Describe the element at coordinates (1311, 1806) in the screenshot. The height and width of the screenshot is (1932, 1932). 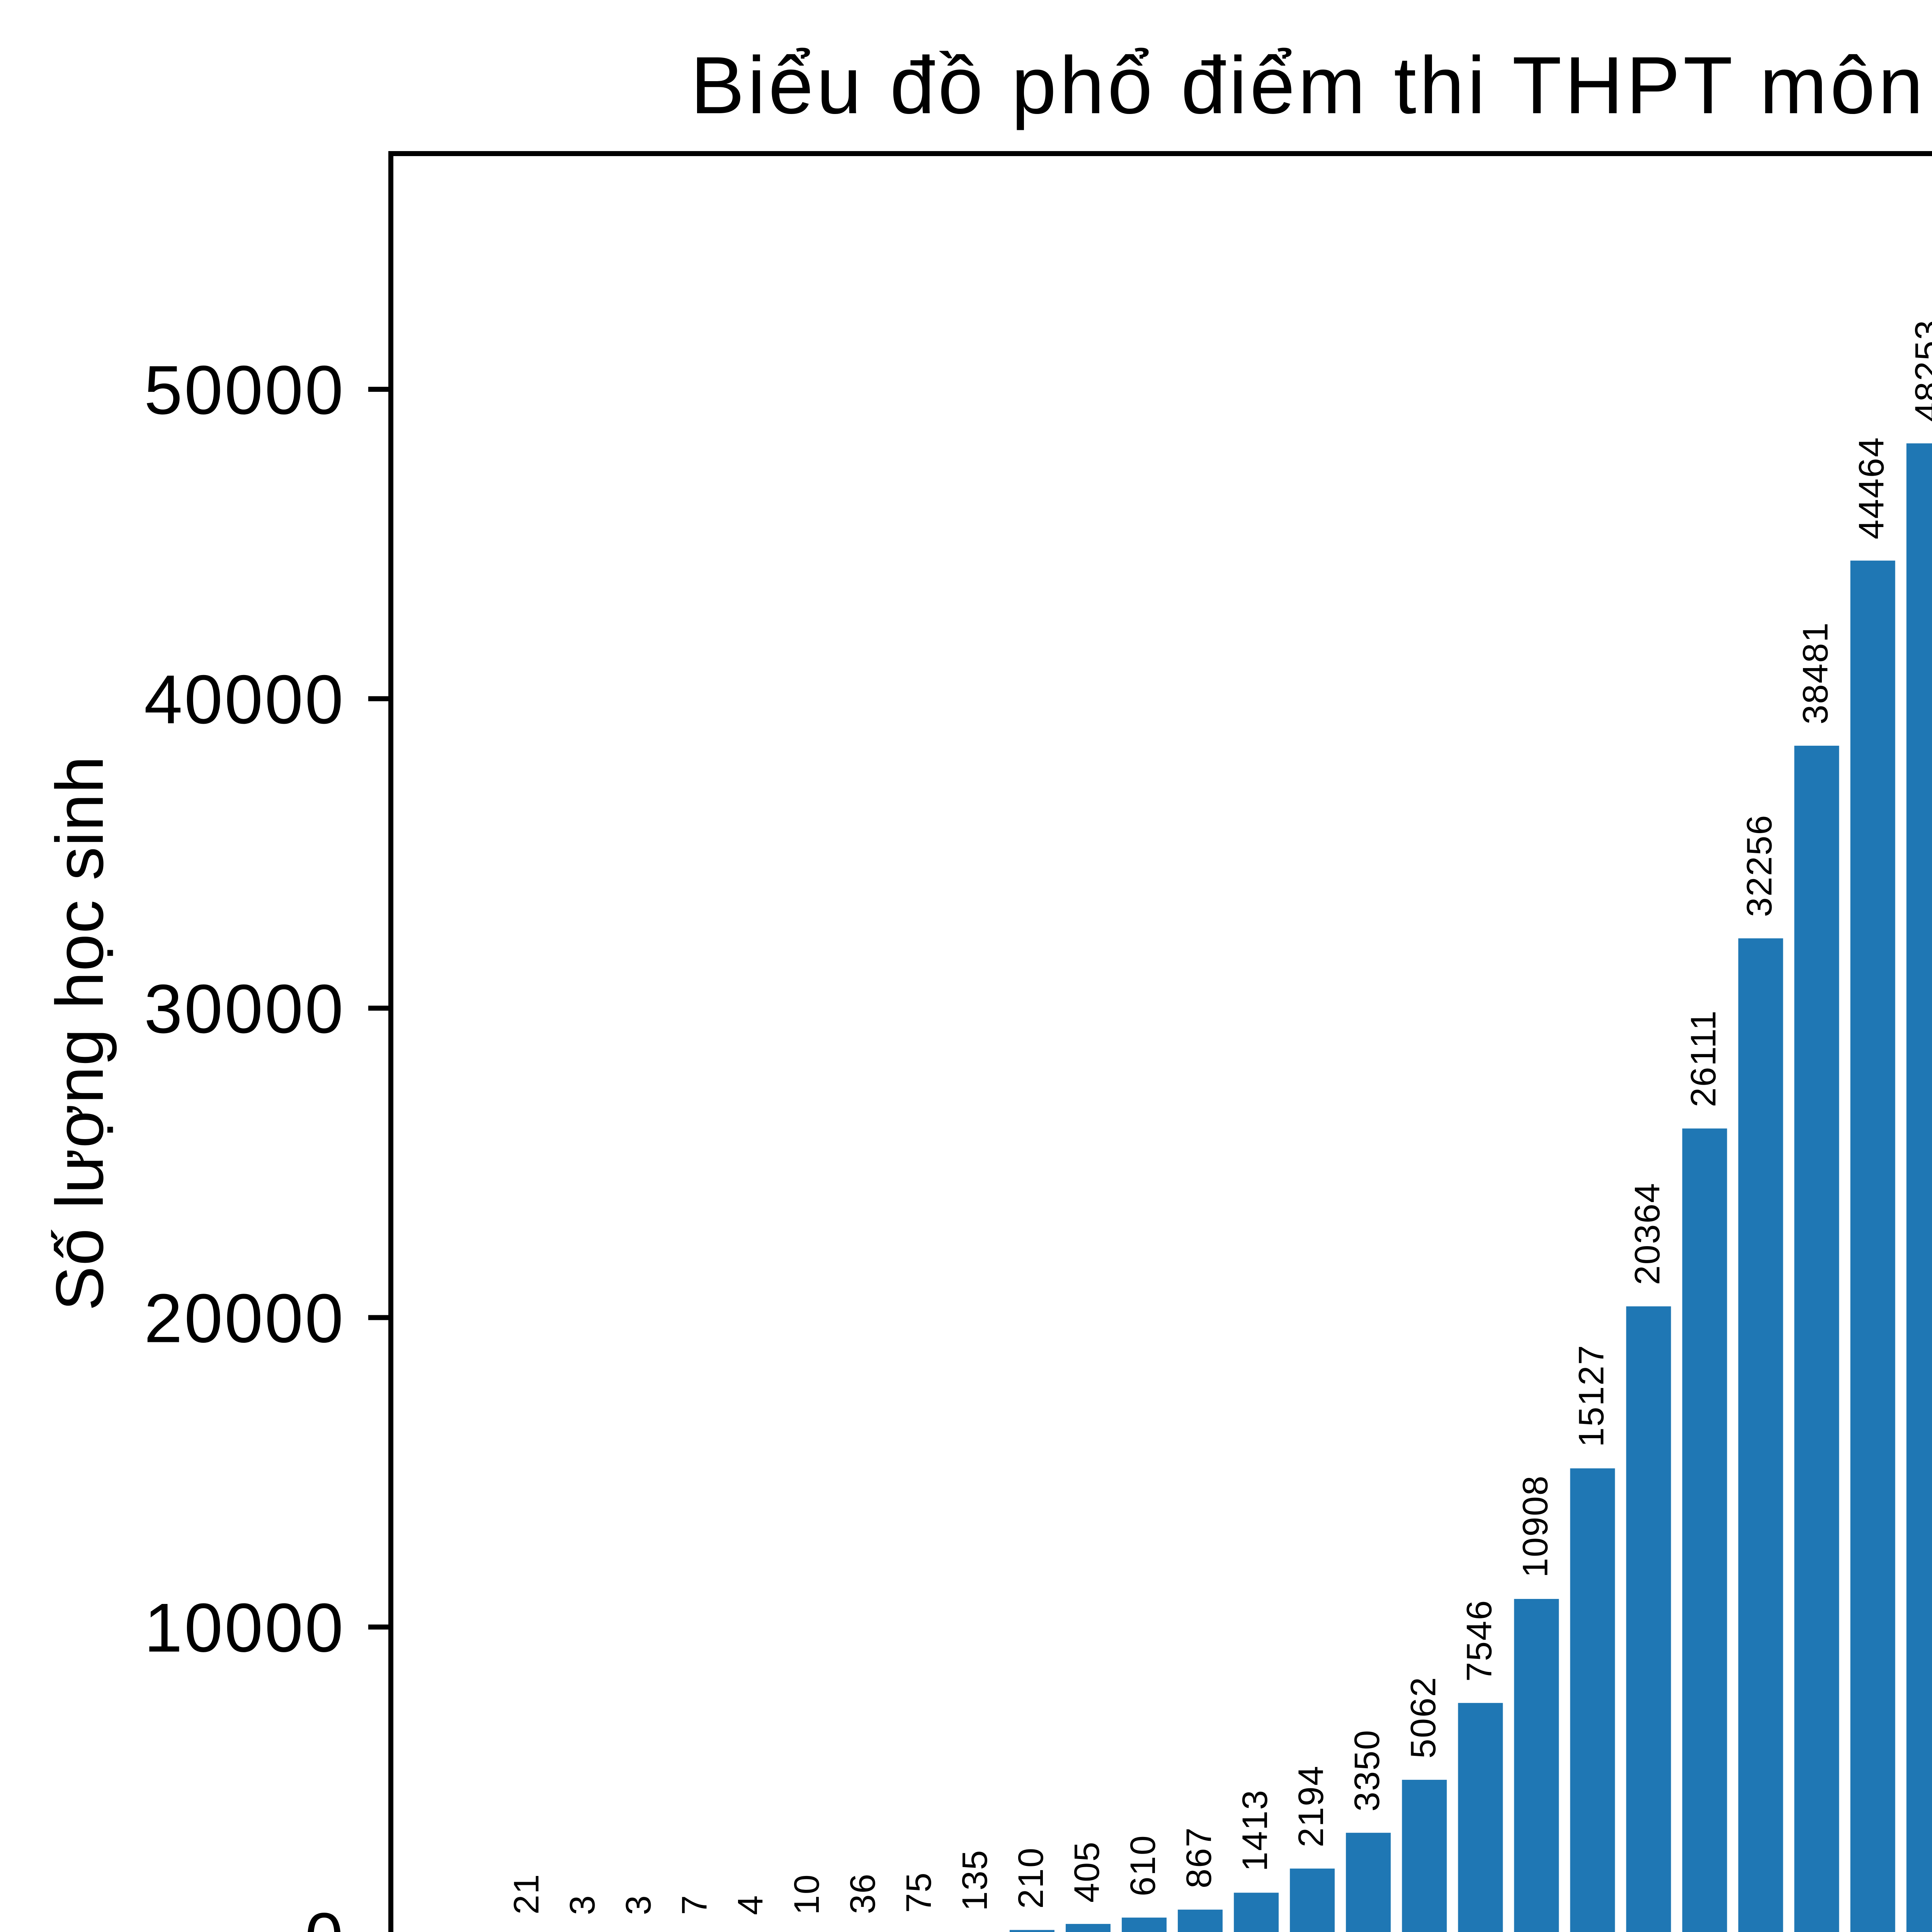
I see `svg-text: 2194` at that location.